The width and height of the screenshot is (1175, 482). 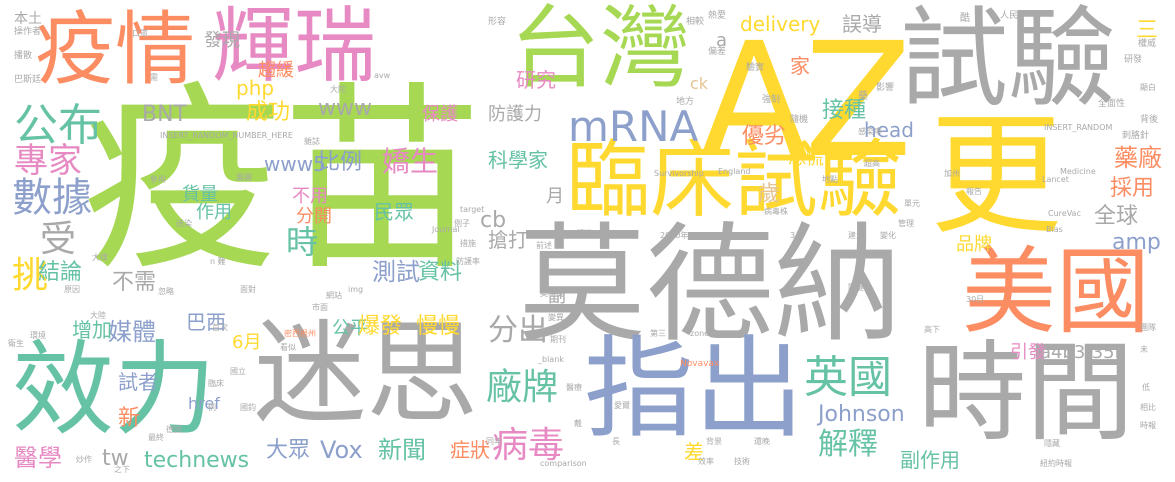 What do you see at coordinates (226, 135) in the screenshot?
I see `word-cloud-term: INSERT_RANDOM_NUMBER_HERE` at bounding box center [226, 135].